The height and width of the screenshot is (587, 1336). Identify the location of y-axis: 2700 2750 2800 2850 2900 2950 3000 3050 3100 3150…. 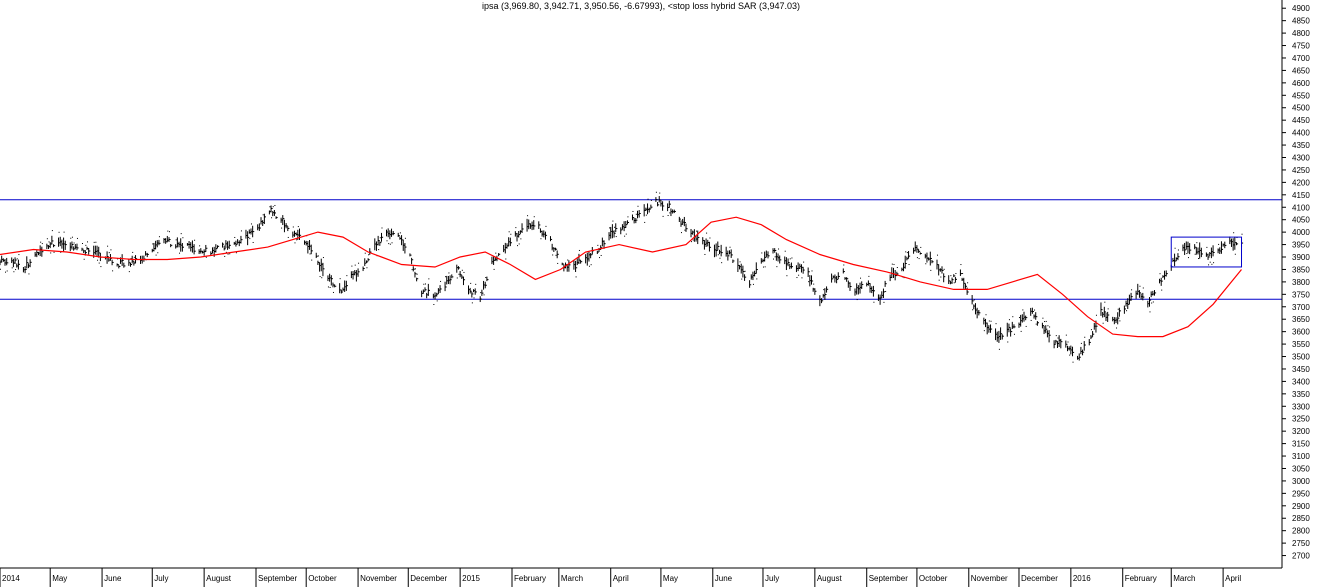
(1295, 284).